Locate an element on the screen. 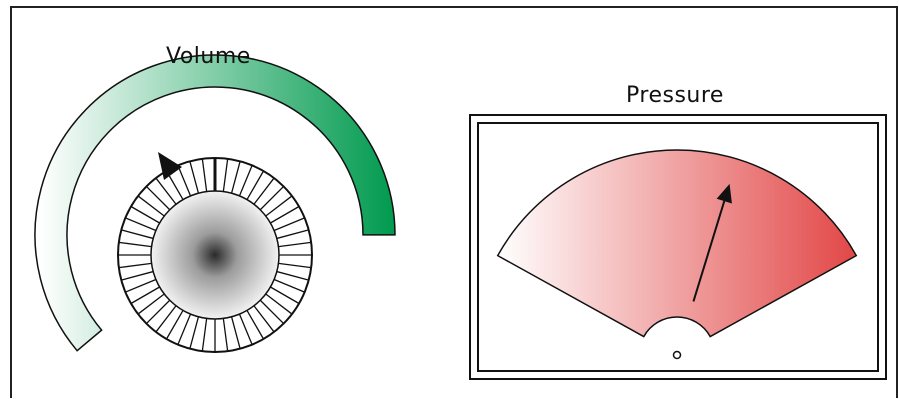  arrow-needle-icon is located at coordinates (709, 251).